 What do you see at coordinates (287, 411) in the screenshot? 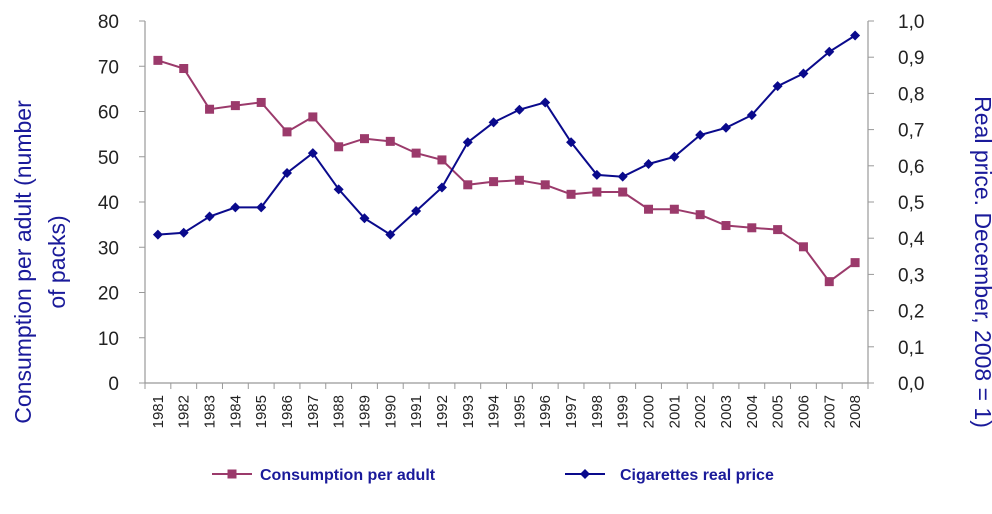
I see `x-tick-label: 1986` at bounding box center [287, 411].